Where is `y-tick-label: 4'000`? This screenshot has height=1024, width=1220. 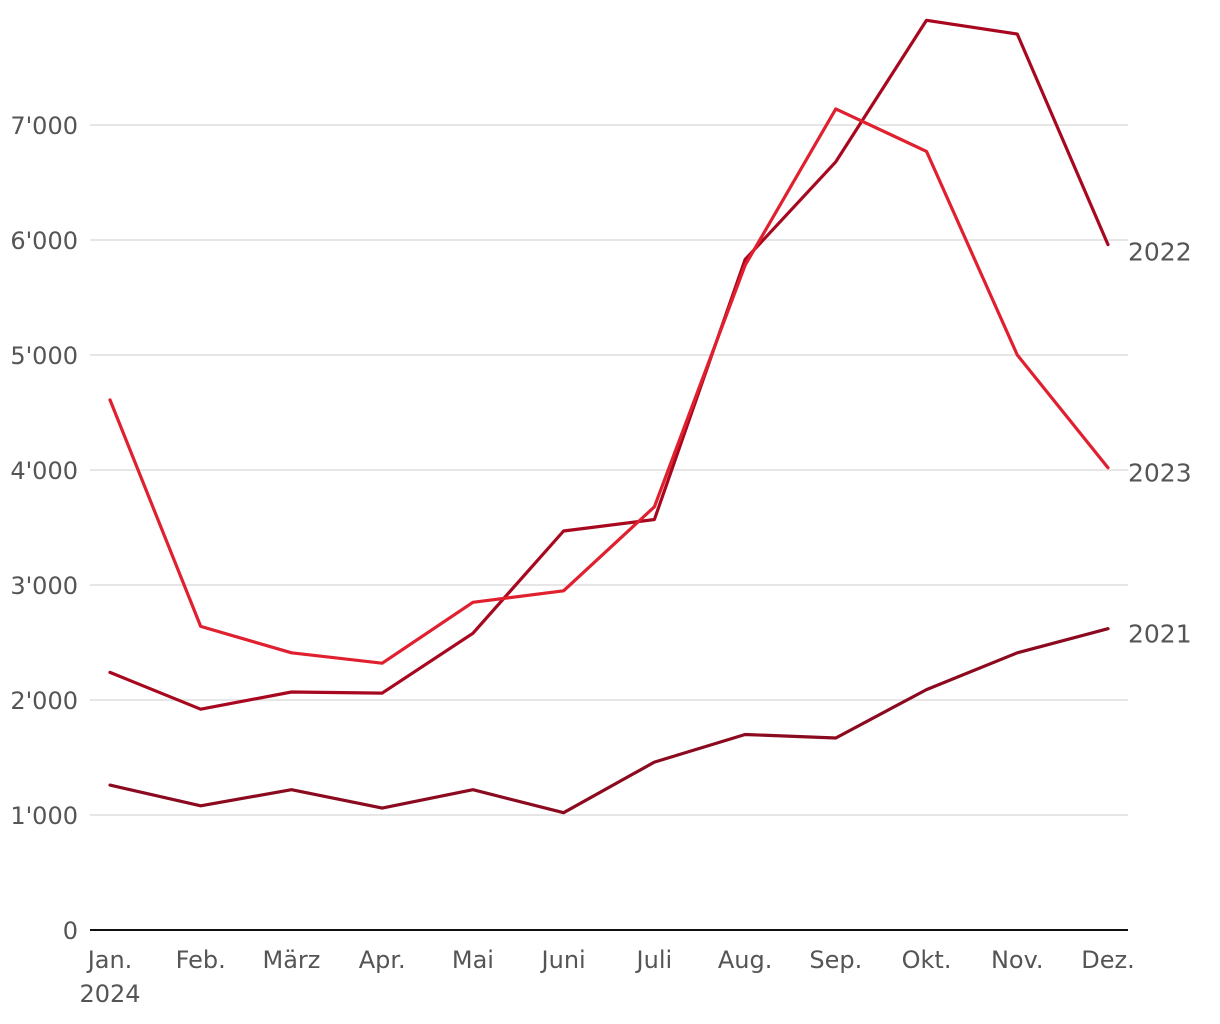 y-tick-label: 4'000 is located at coordinates (44, 471).